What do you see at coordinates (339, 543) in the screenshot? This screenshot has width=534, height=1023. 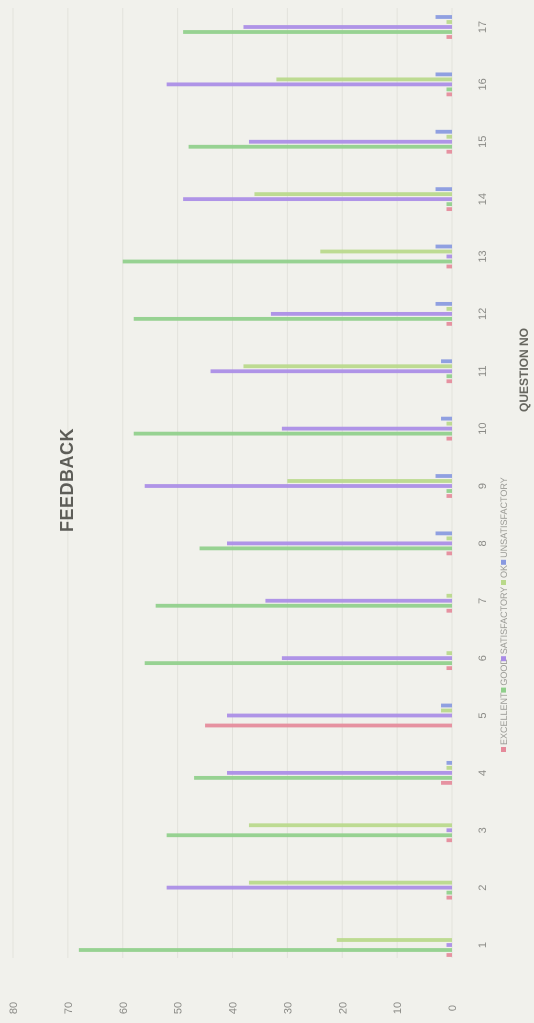 I see `bar-satisfactory-q8` at bounding box center [339, 543].